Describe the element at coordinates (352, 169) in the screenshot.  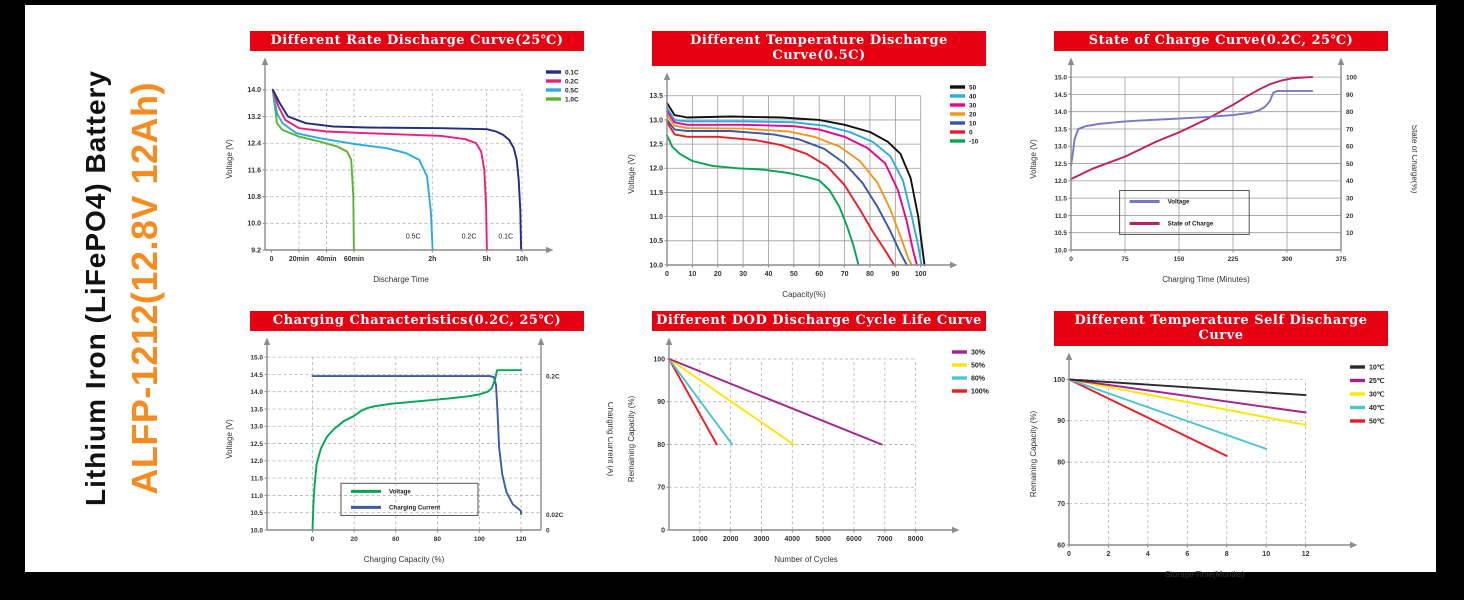
I see `series-line-0.5C` at that location.